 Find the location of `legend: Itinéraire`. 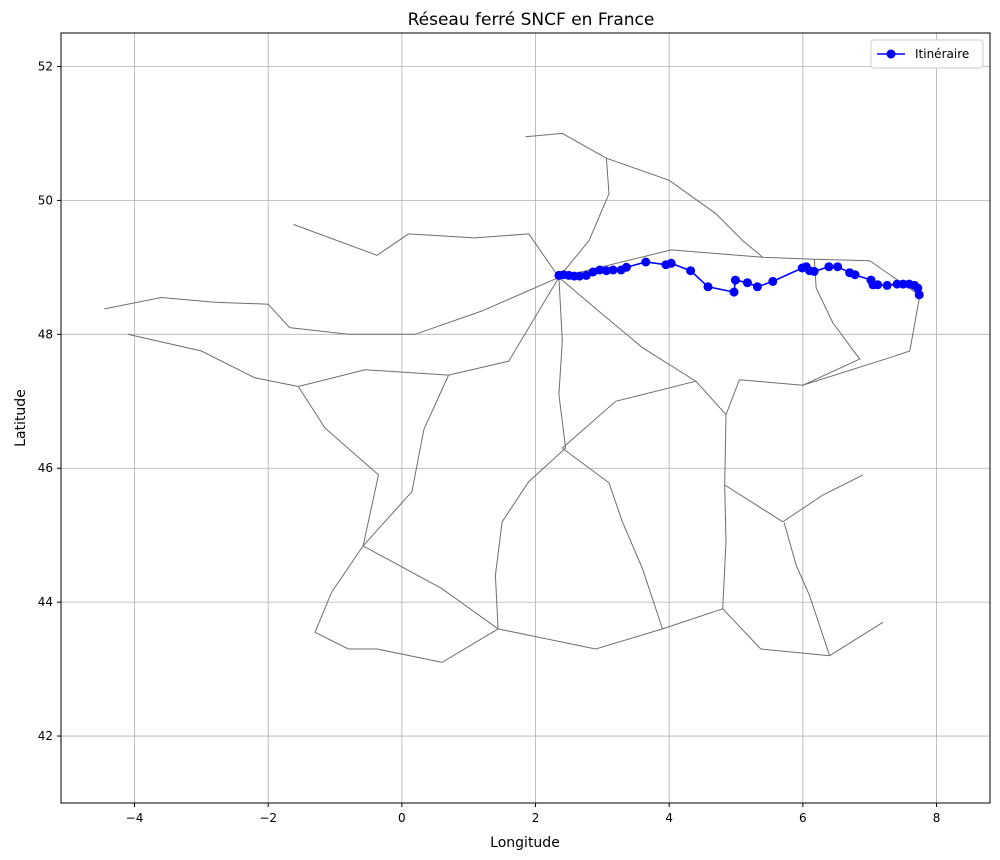

legend: Itinéraire is located at coordinates (927, 54).